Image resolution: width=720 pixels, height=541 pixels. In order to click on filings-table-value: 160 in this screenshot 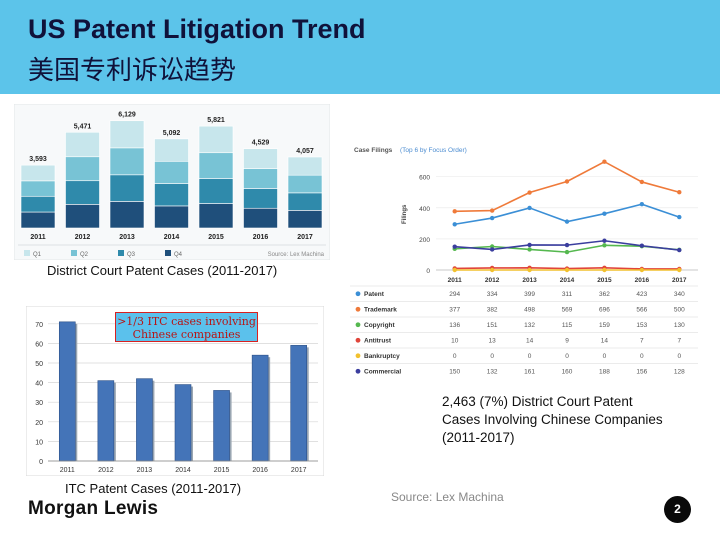, I will do `click(567, 371)`.